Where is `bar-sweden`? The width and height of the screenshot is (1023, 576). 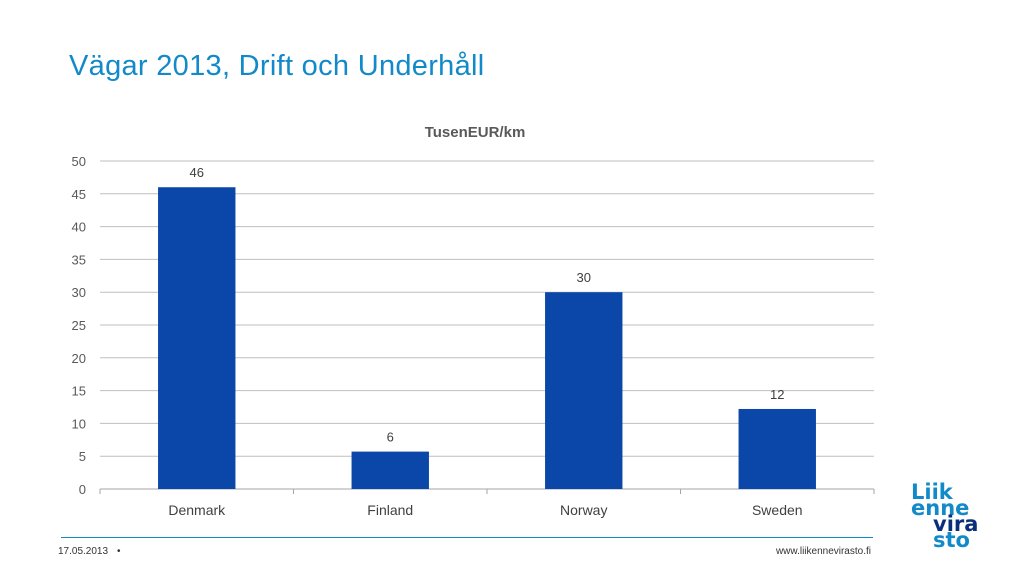
bar-sweden is located at coordinates (777, 448).